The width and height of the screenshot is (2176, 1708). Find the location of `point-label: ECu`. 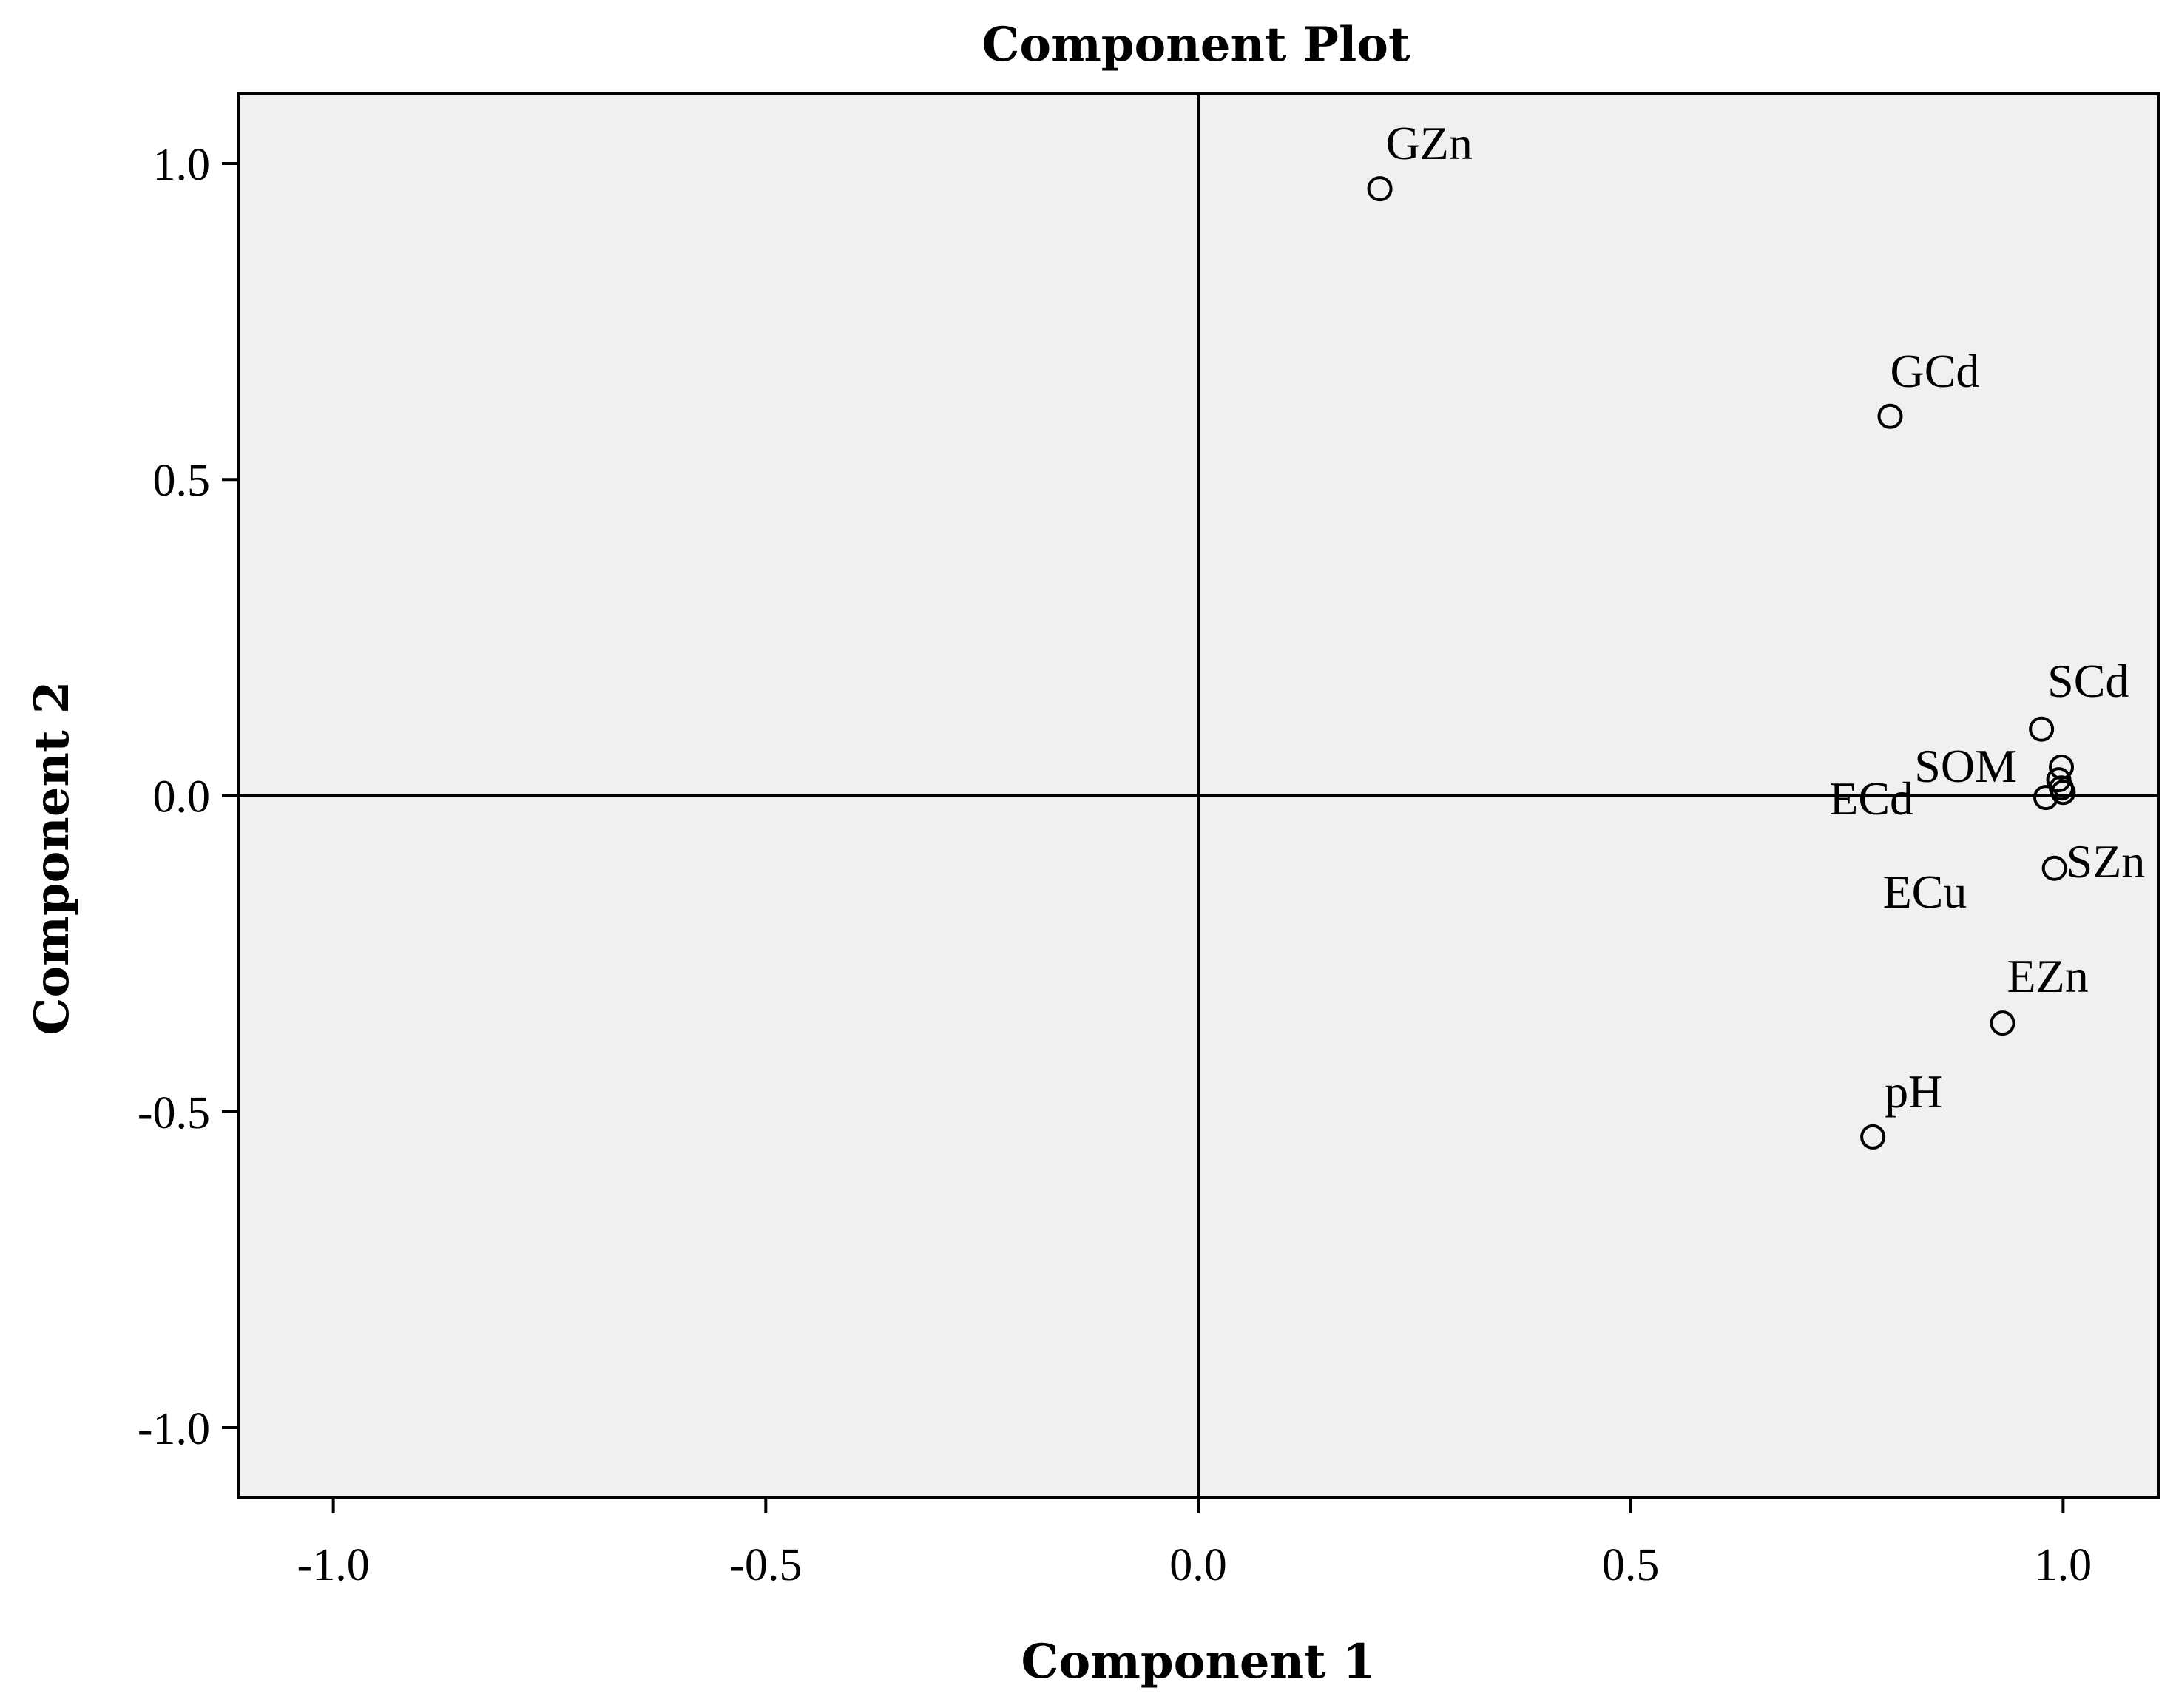

point-label: ECu is located at coordinates (1925, 891).